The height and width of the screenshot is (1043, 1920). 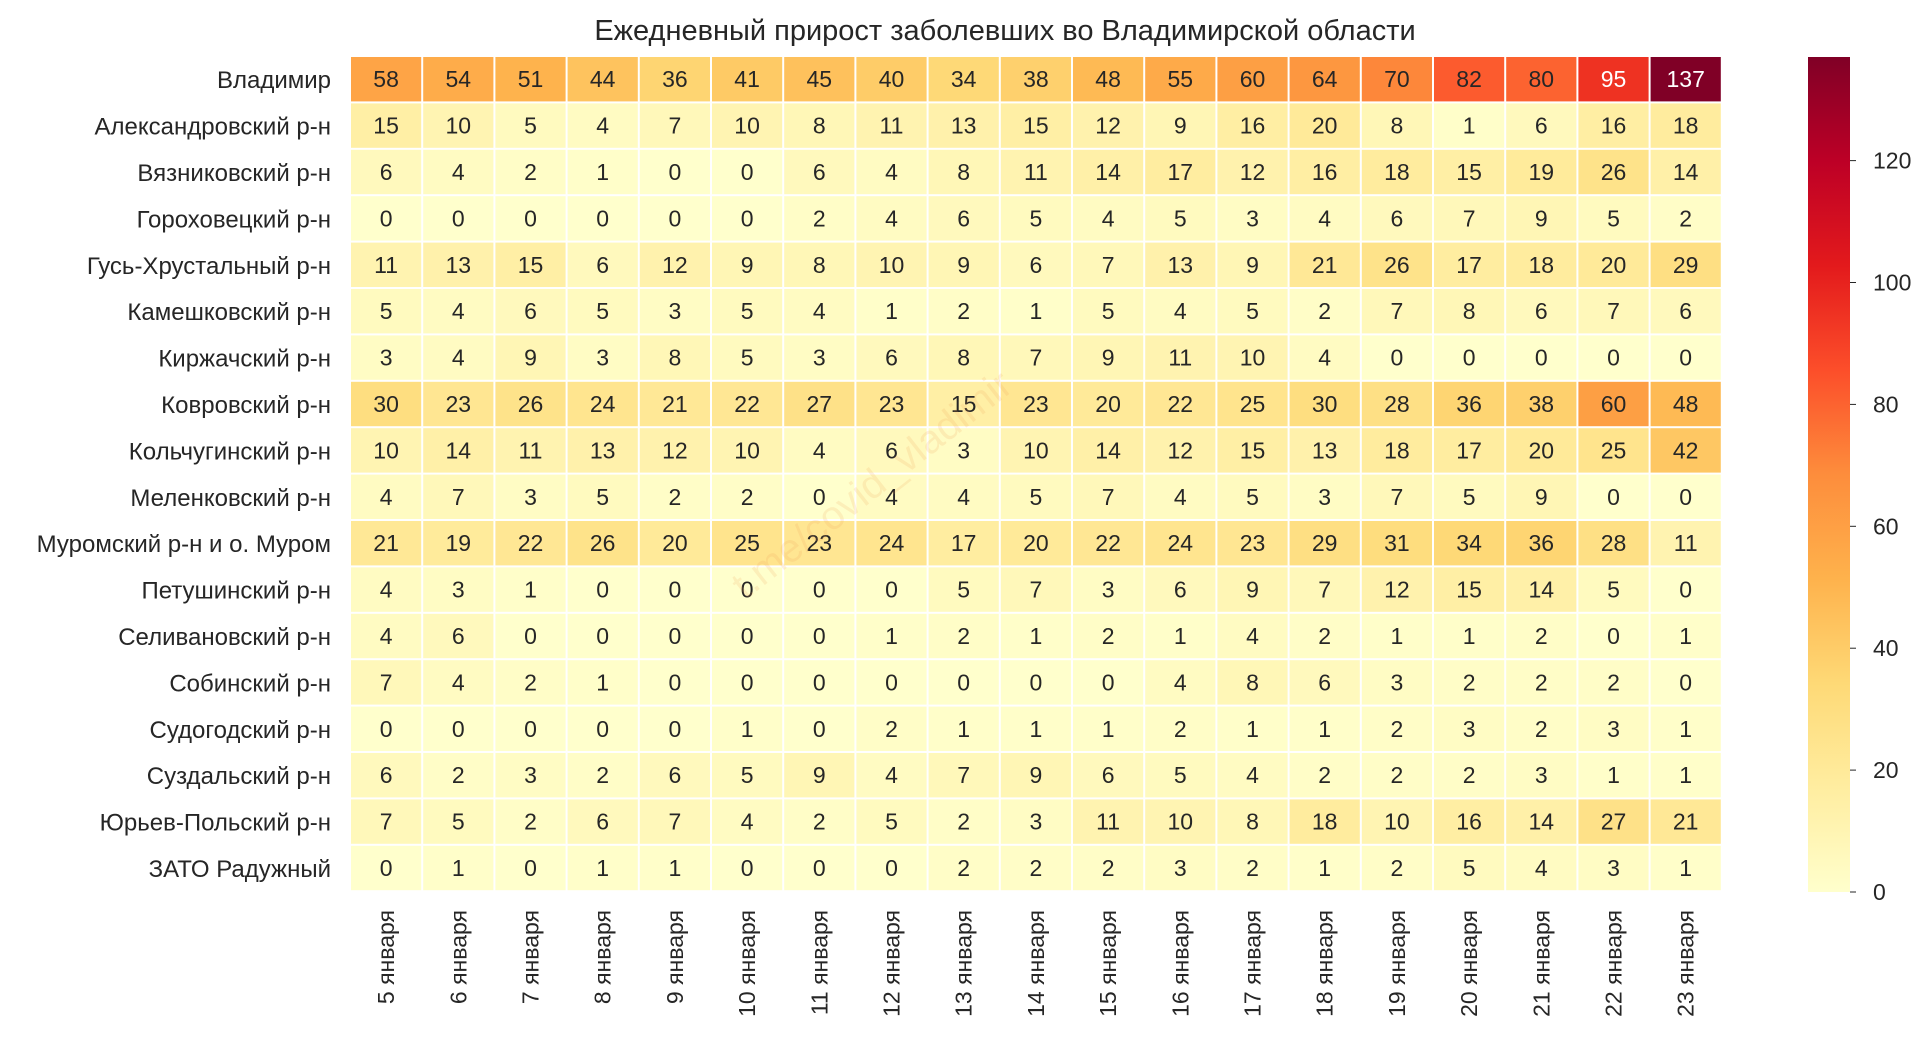 What do you see at coordinates (209, 266) in the screenshot?
I see `row-label: Гусь-Хрустальный р-н` at bounding box center [209, 266].